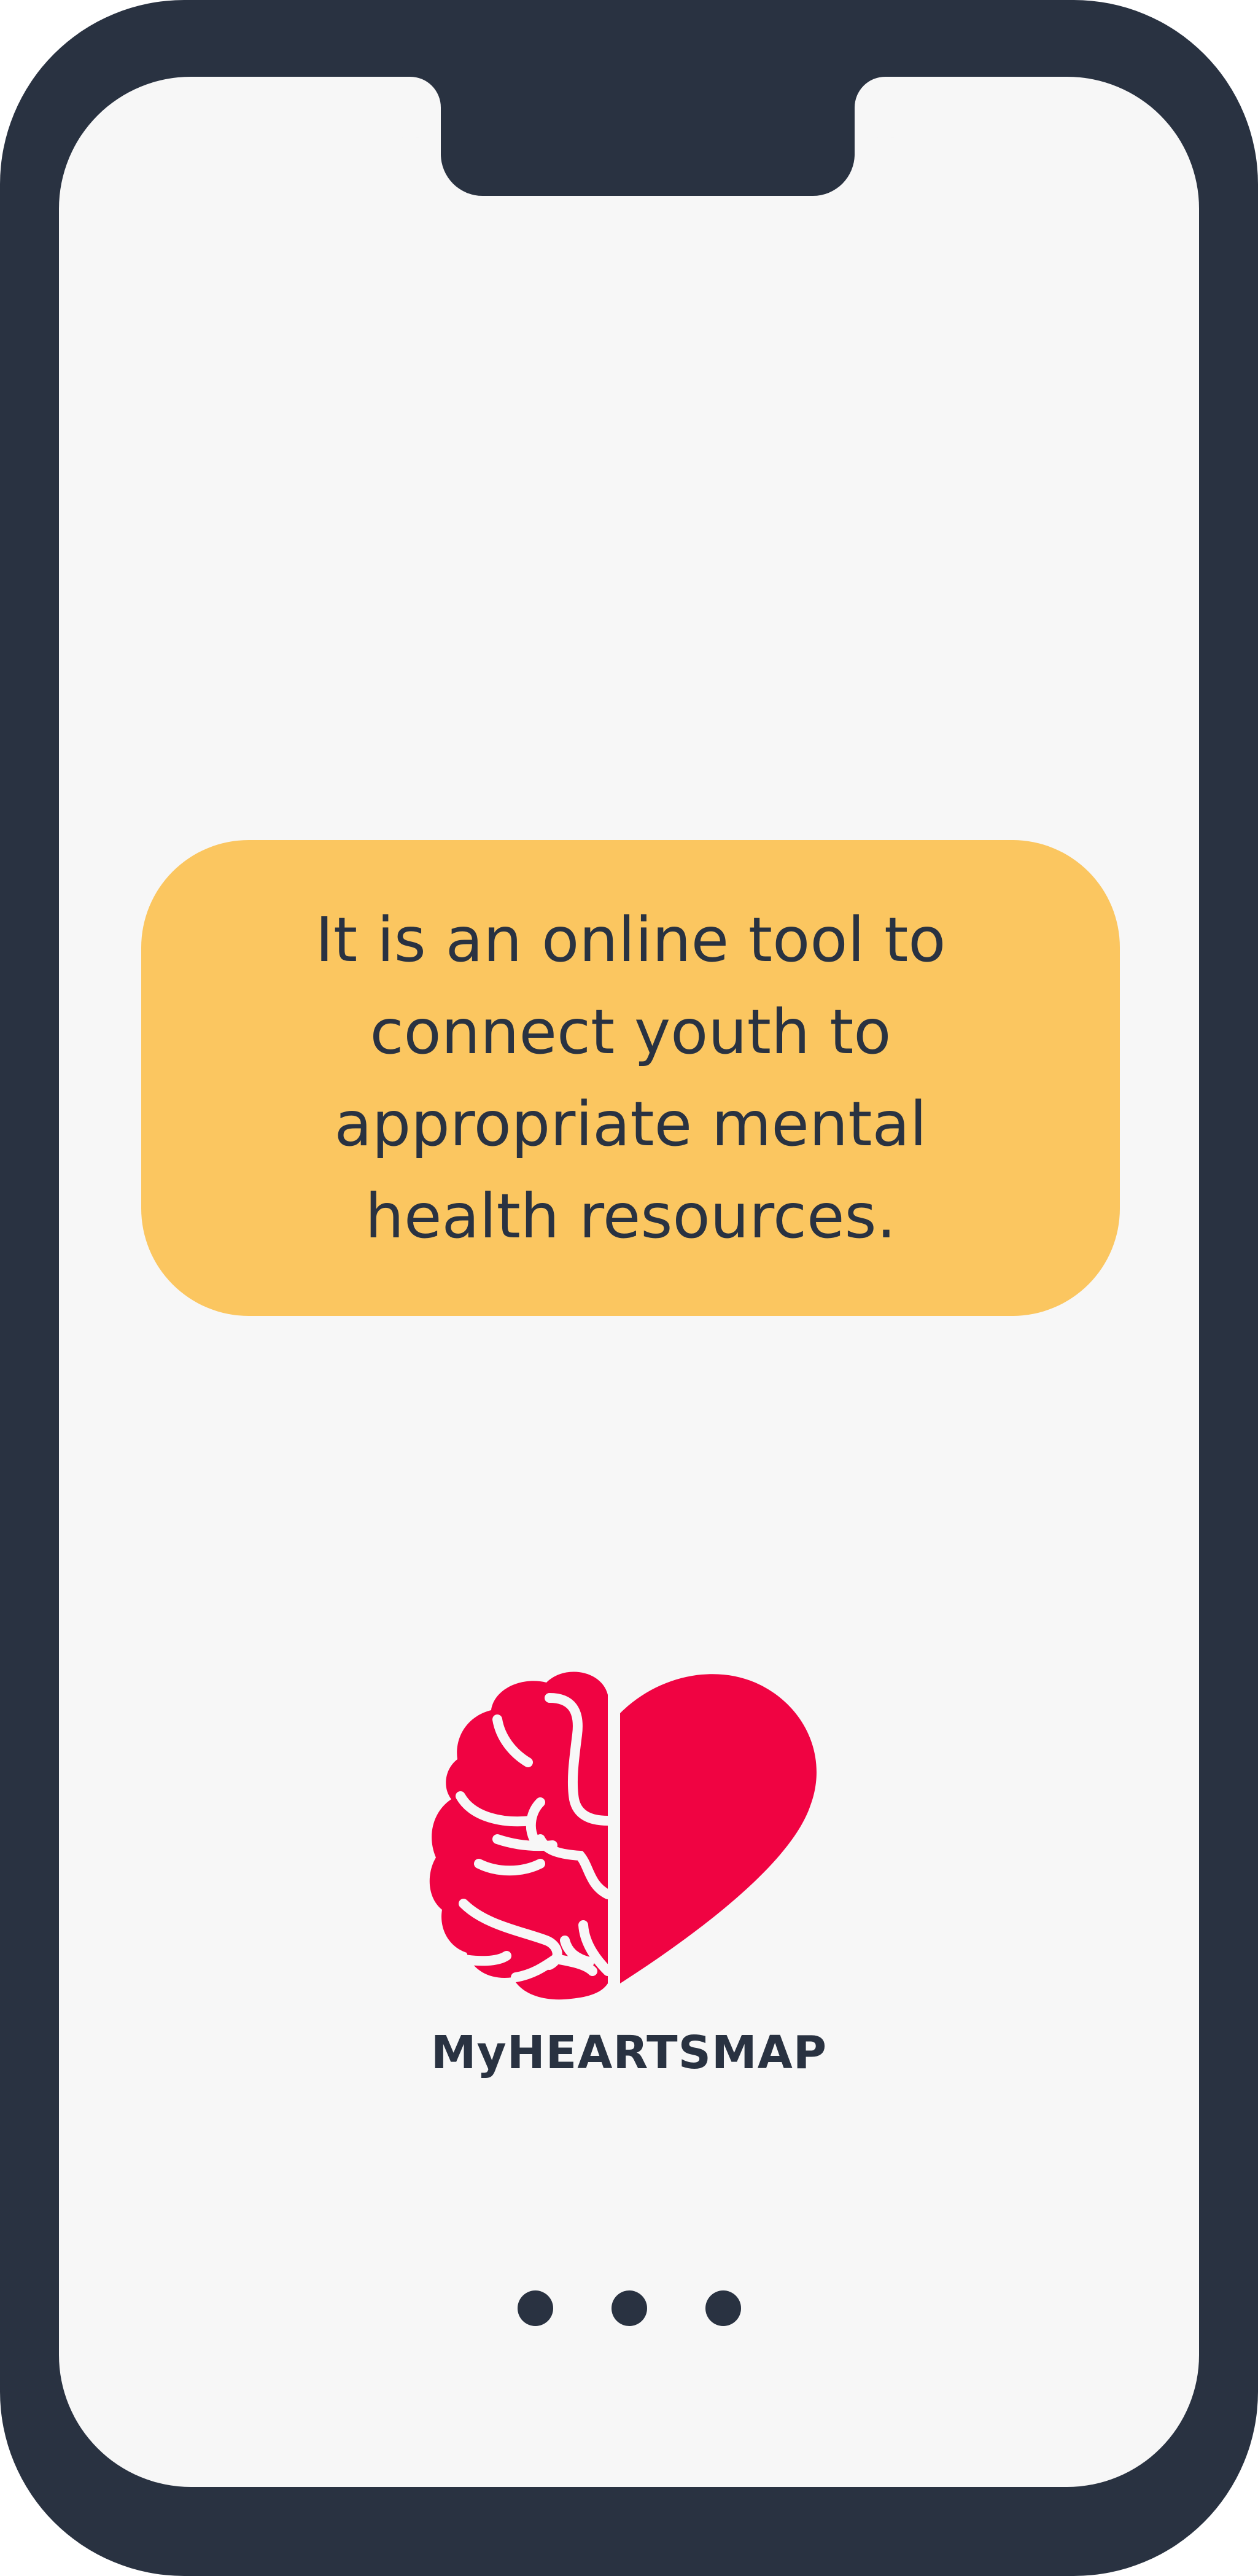 This screenshot has height=2576, width=1258. I want to click on phone-notch, so click(648, 136).